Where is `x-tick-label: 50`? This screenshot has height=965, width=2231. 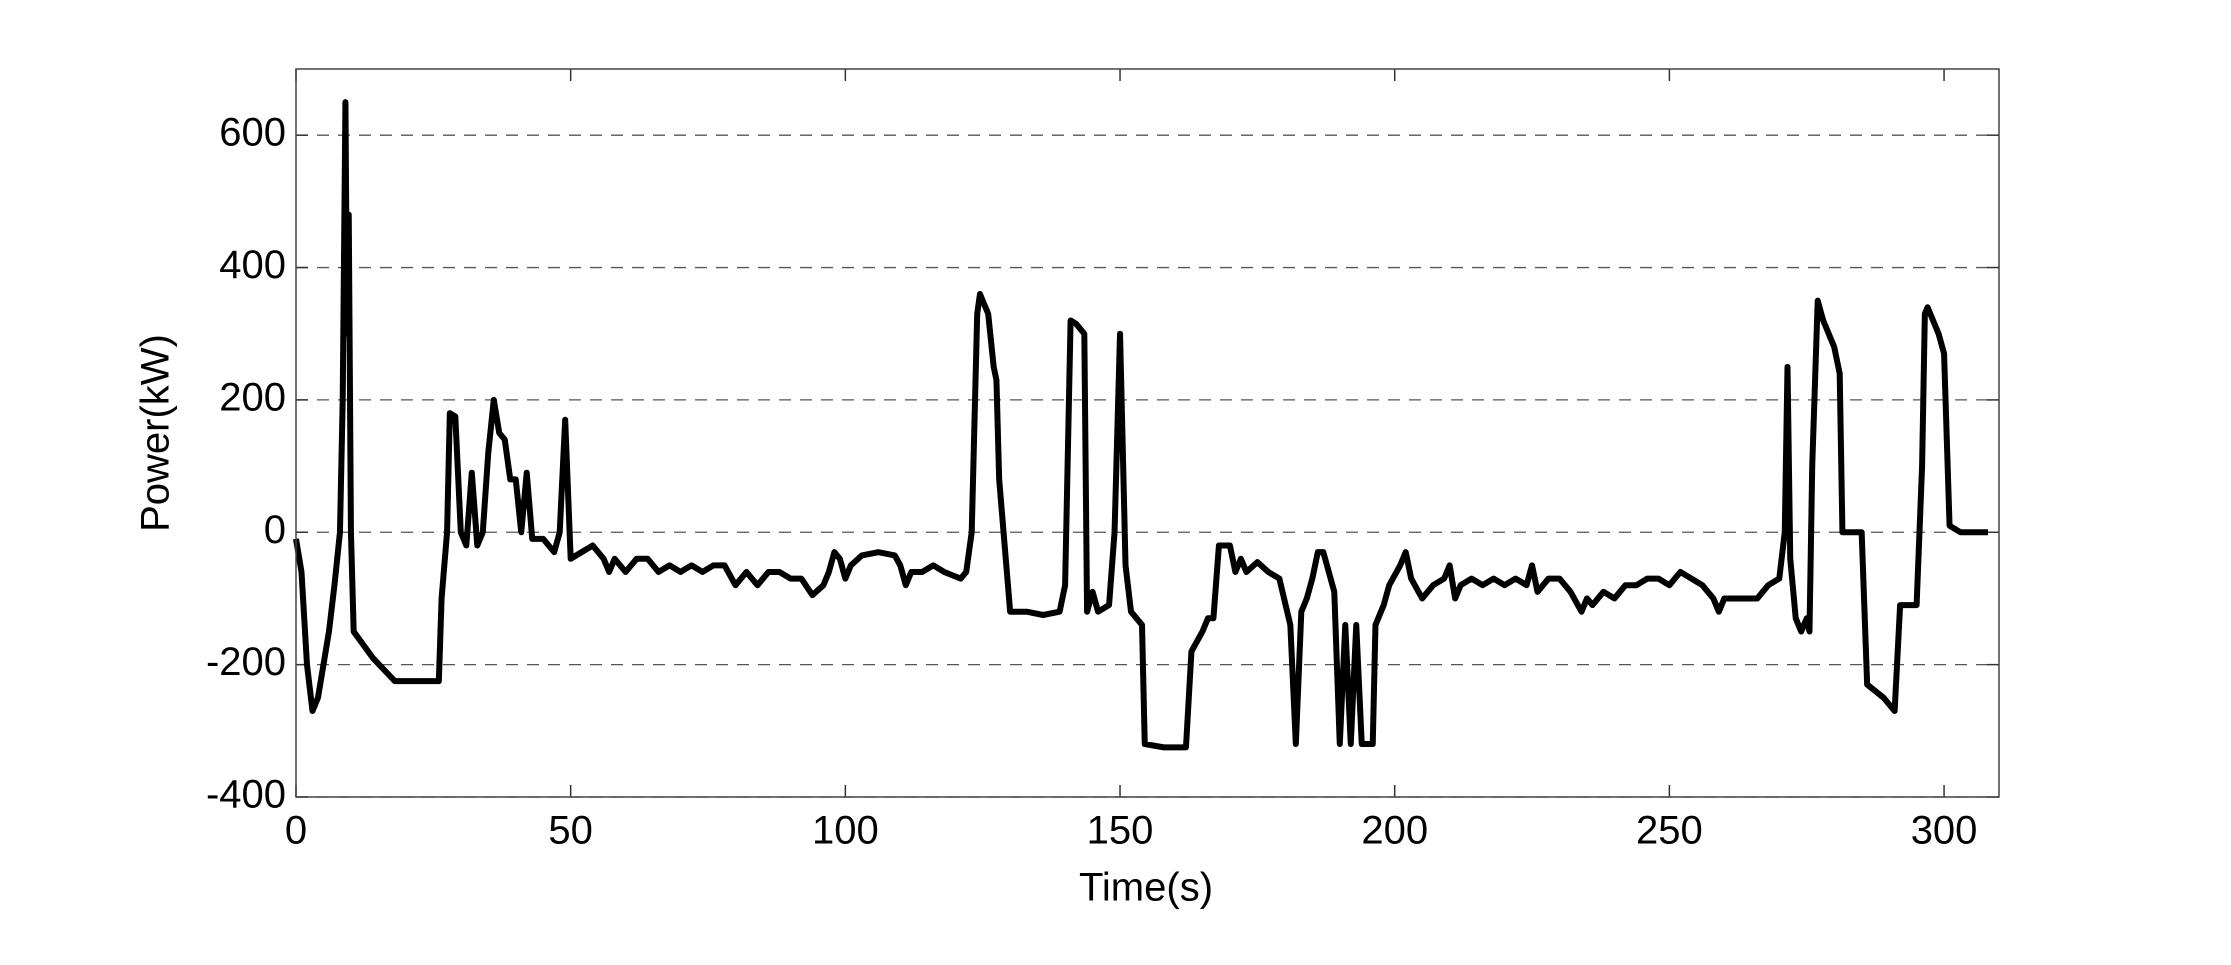 x-tick-label: 50 is located at coordinates (570, 831).